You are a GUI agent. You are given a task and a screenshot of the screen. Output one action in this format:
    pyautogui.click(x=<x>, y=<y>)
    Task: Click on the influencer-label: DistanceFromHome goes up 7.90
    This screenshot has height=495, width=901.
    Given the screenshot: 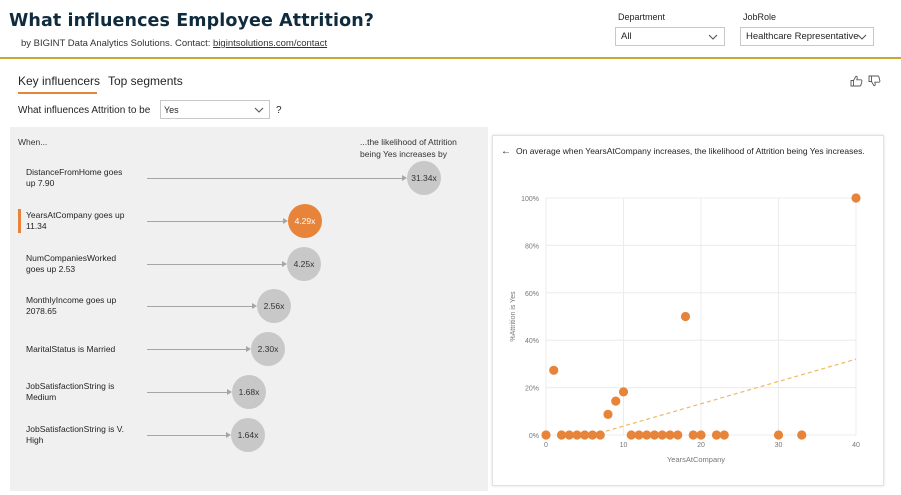 What is the action you would take?
    pyautogui.click(x=81, y=178)
    